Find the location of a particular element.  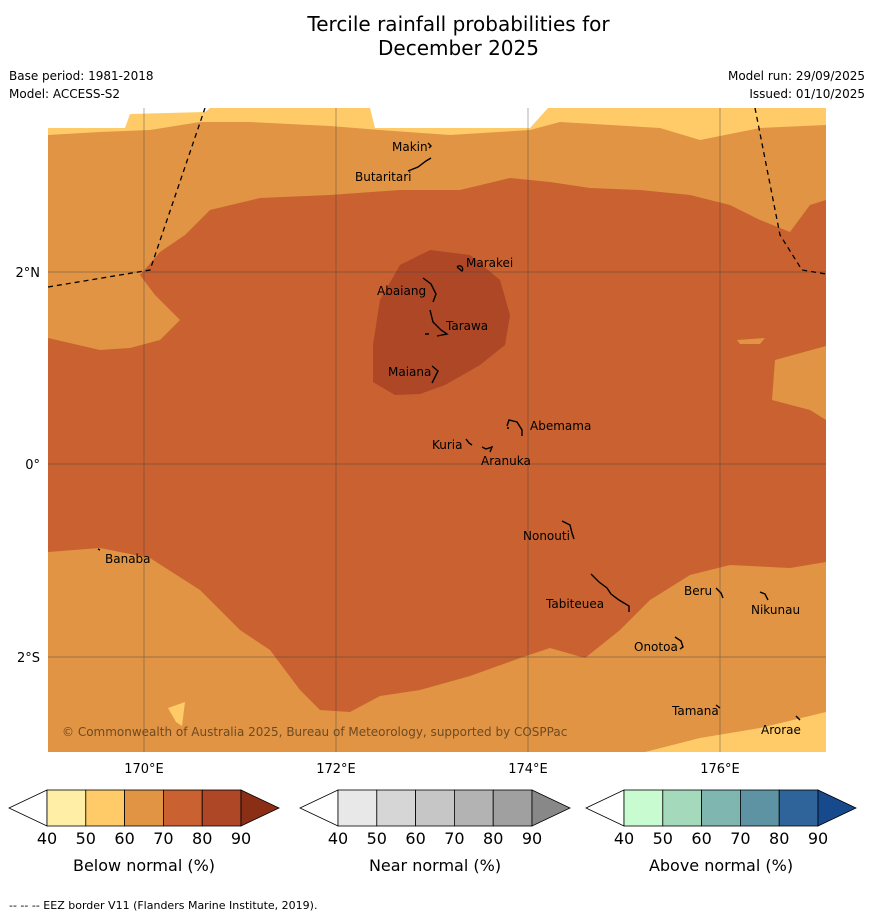

base-period: Base period: 1981-2018 is located at coordinates (81, 76).